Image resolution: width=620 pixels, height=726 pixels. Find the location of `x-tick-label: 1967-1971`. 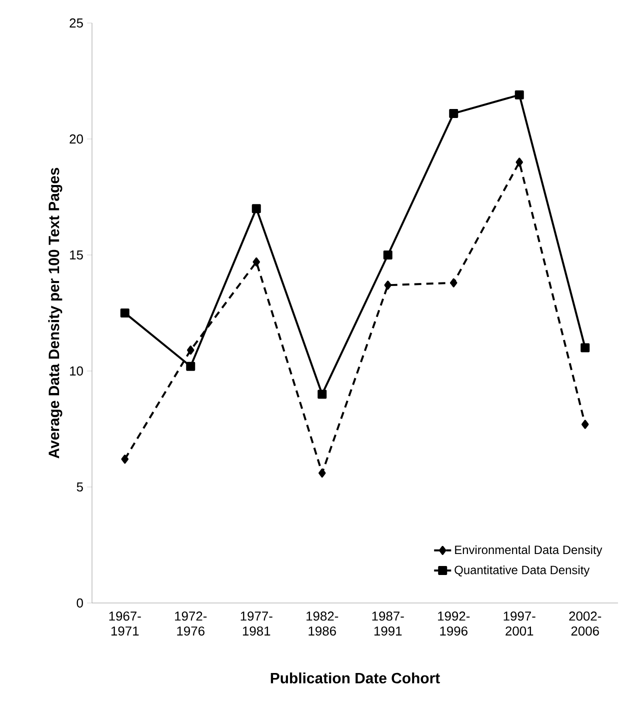

x-tick-label: 1967-1971 is located at coordinates (125, 624).